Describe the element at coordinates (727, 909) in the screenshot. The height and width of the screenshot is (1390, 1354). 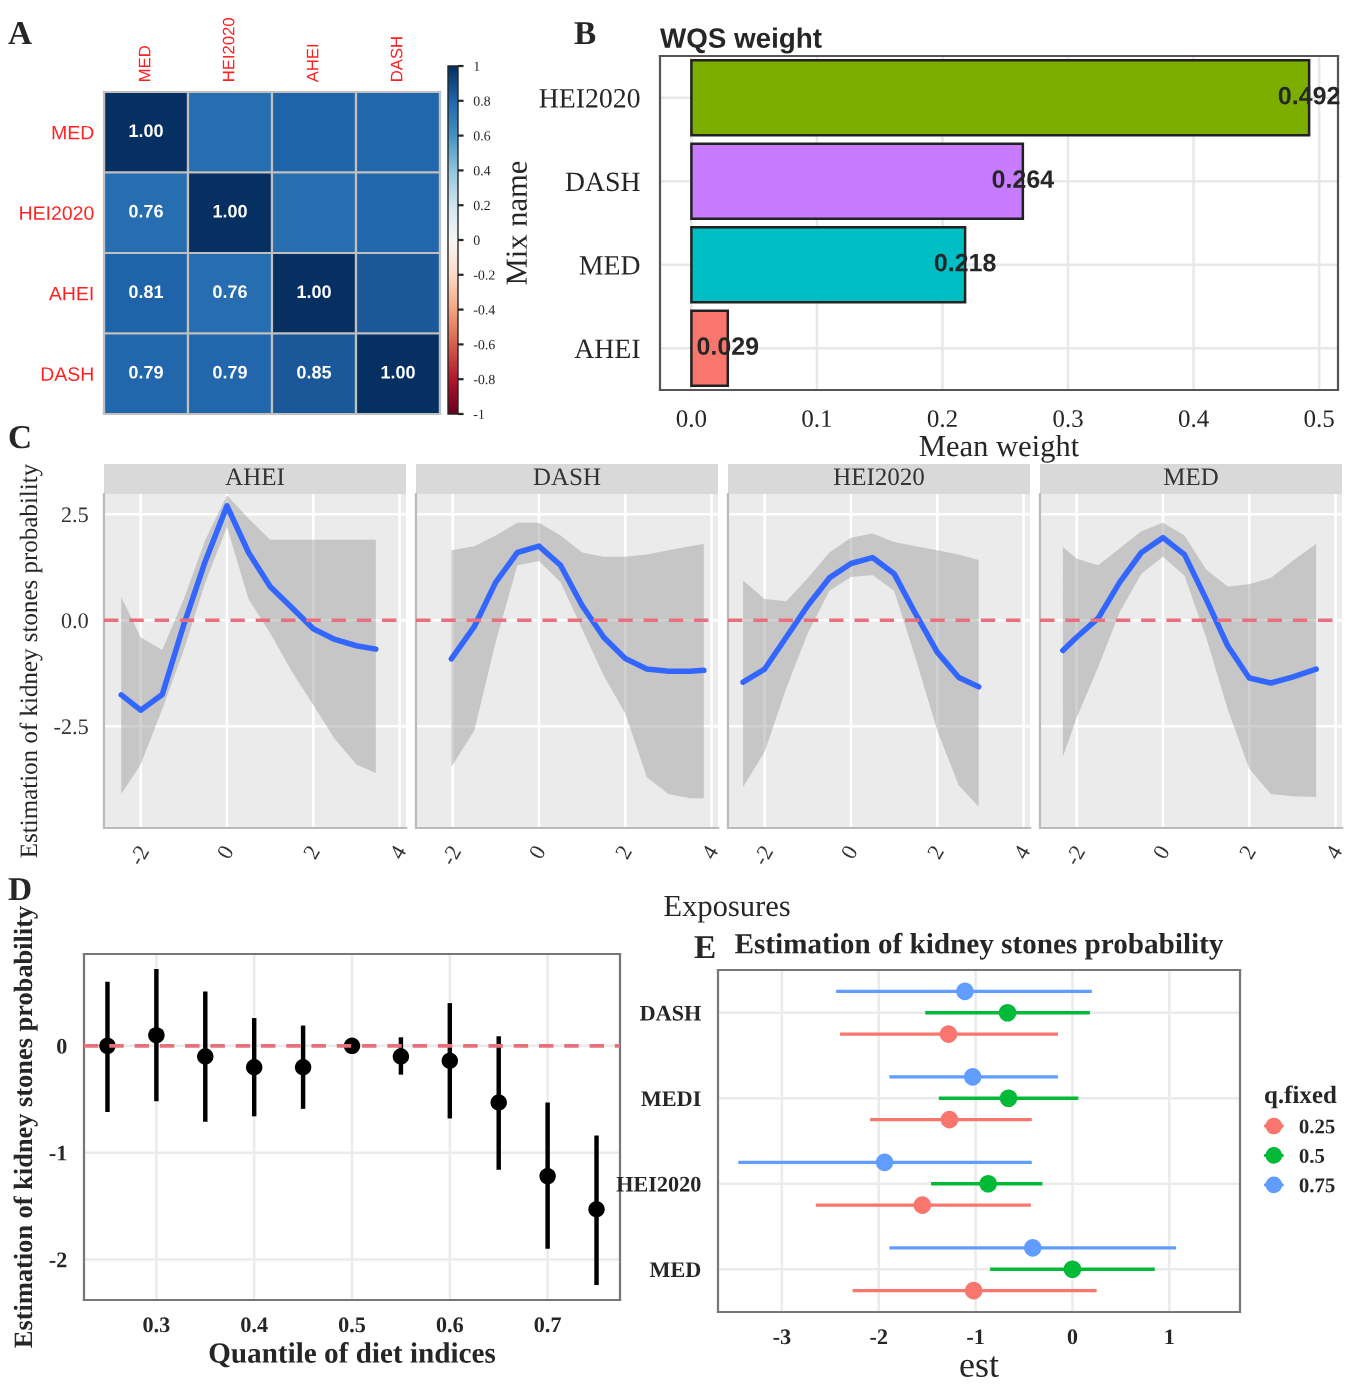
I see `x-axis-title: Exposures` at that location.